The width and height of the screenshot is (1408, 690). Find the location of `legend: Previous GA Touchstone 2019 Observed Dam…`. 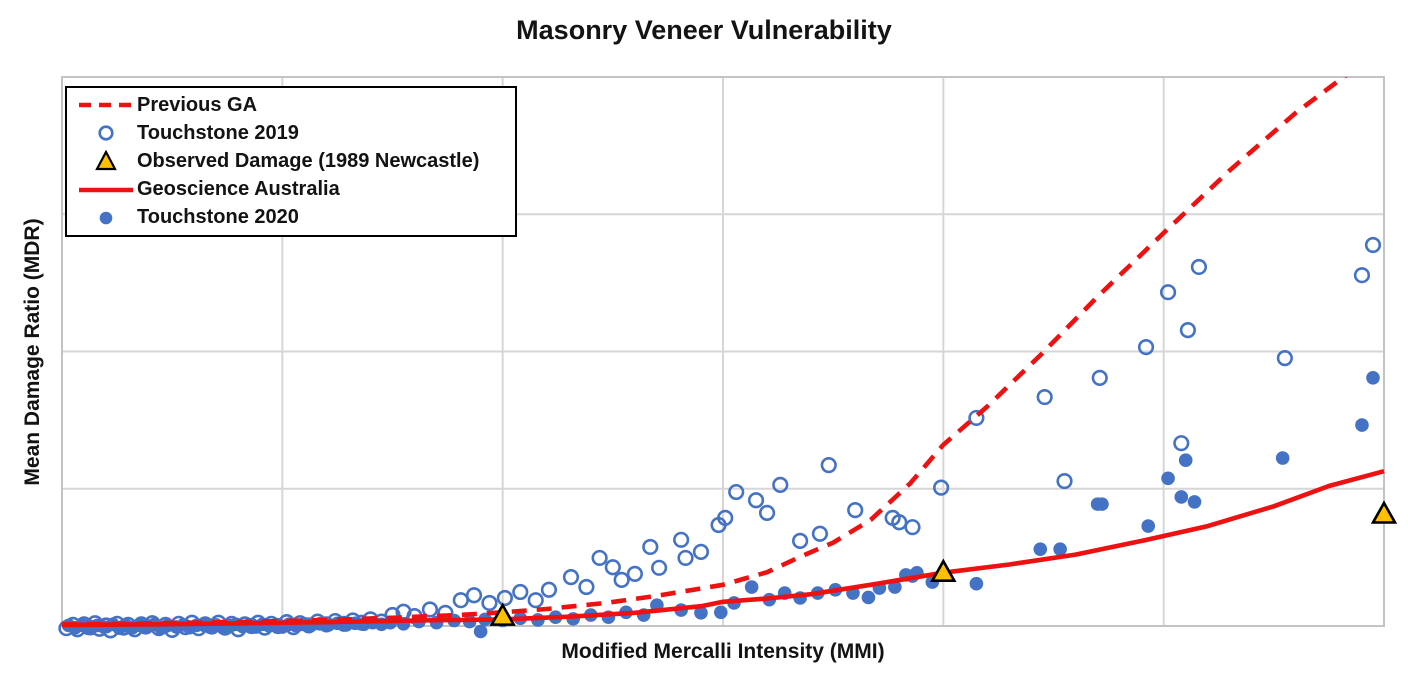

legend: Previous GA Touchstone 2019 Observed Dam… is located at coordinates (291, 161).